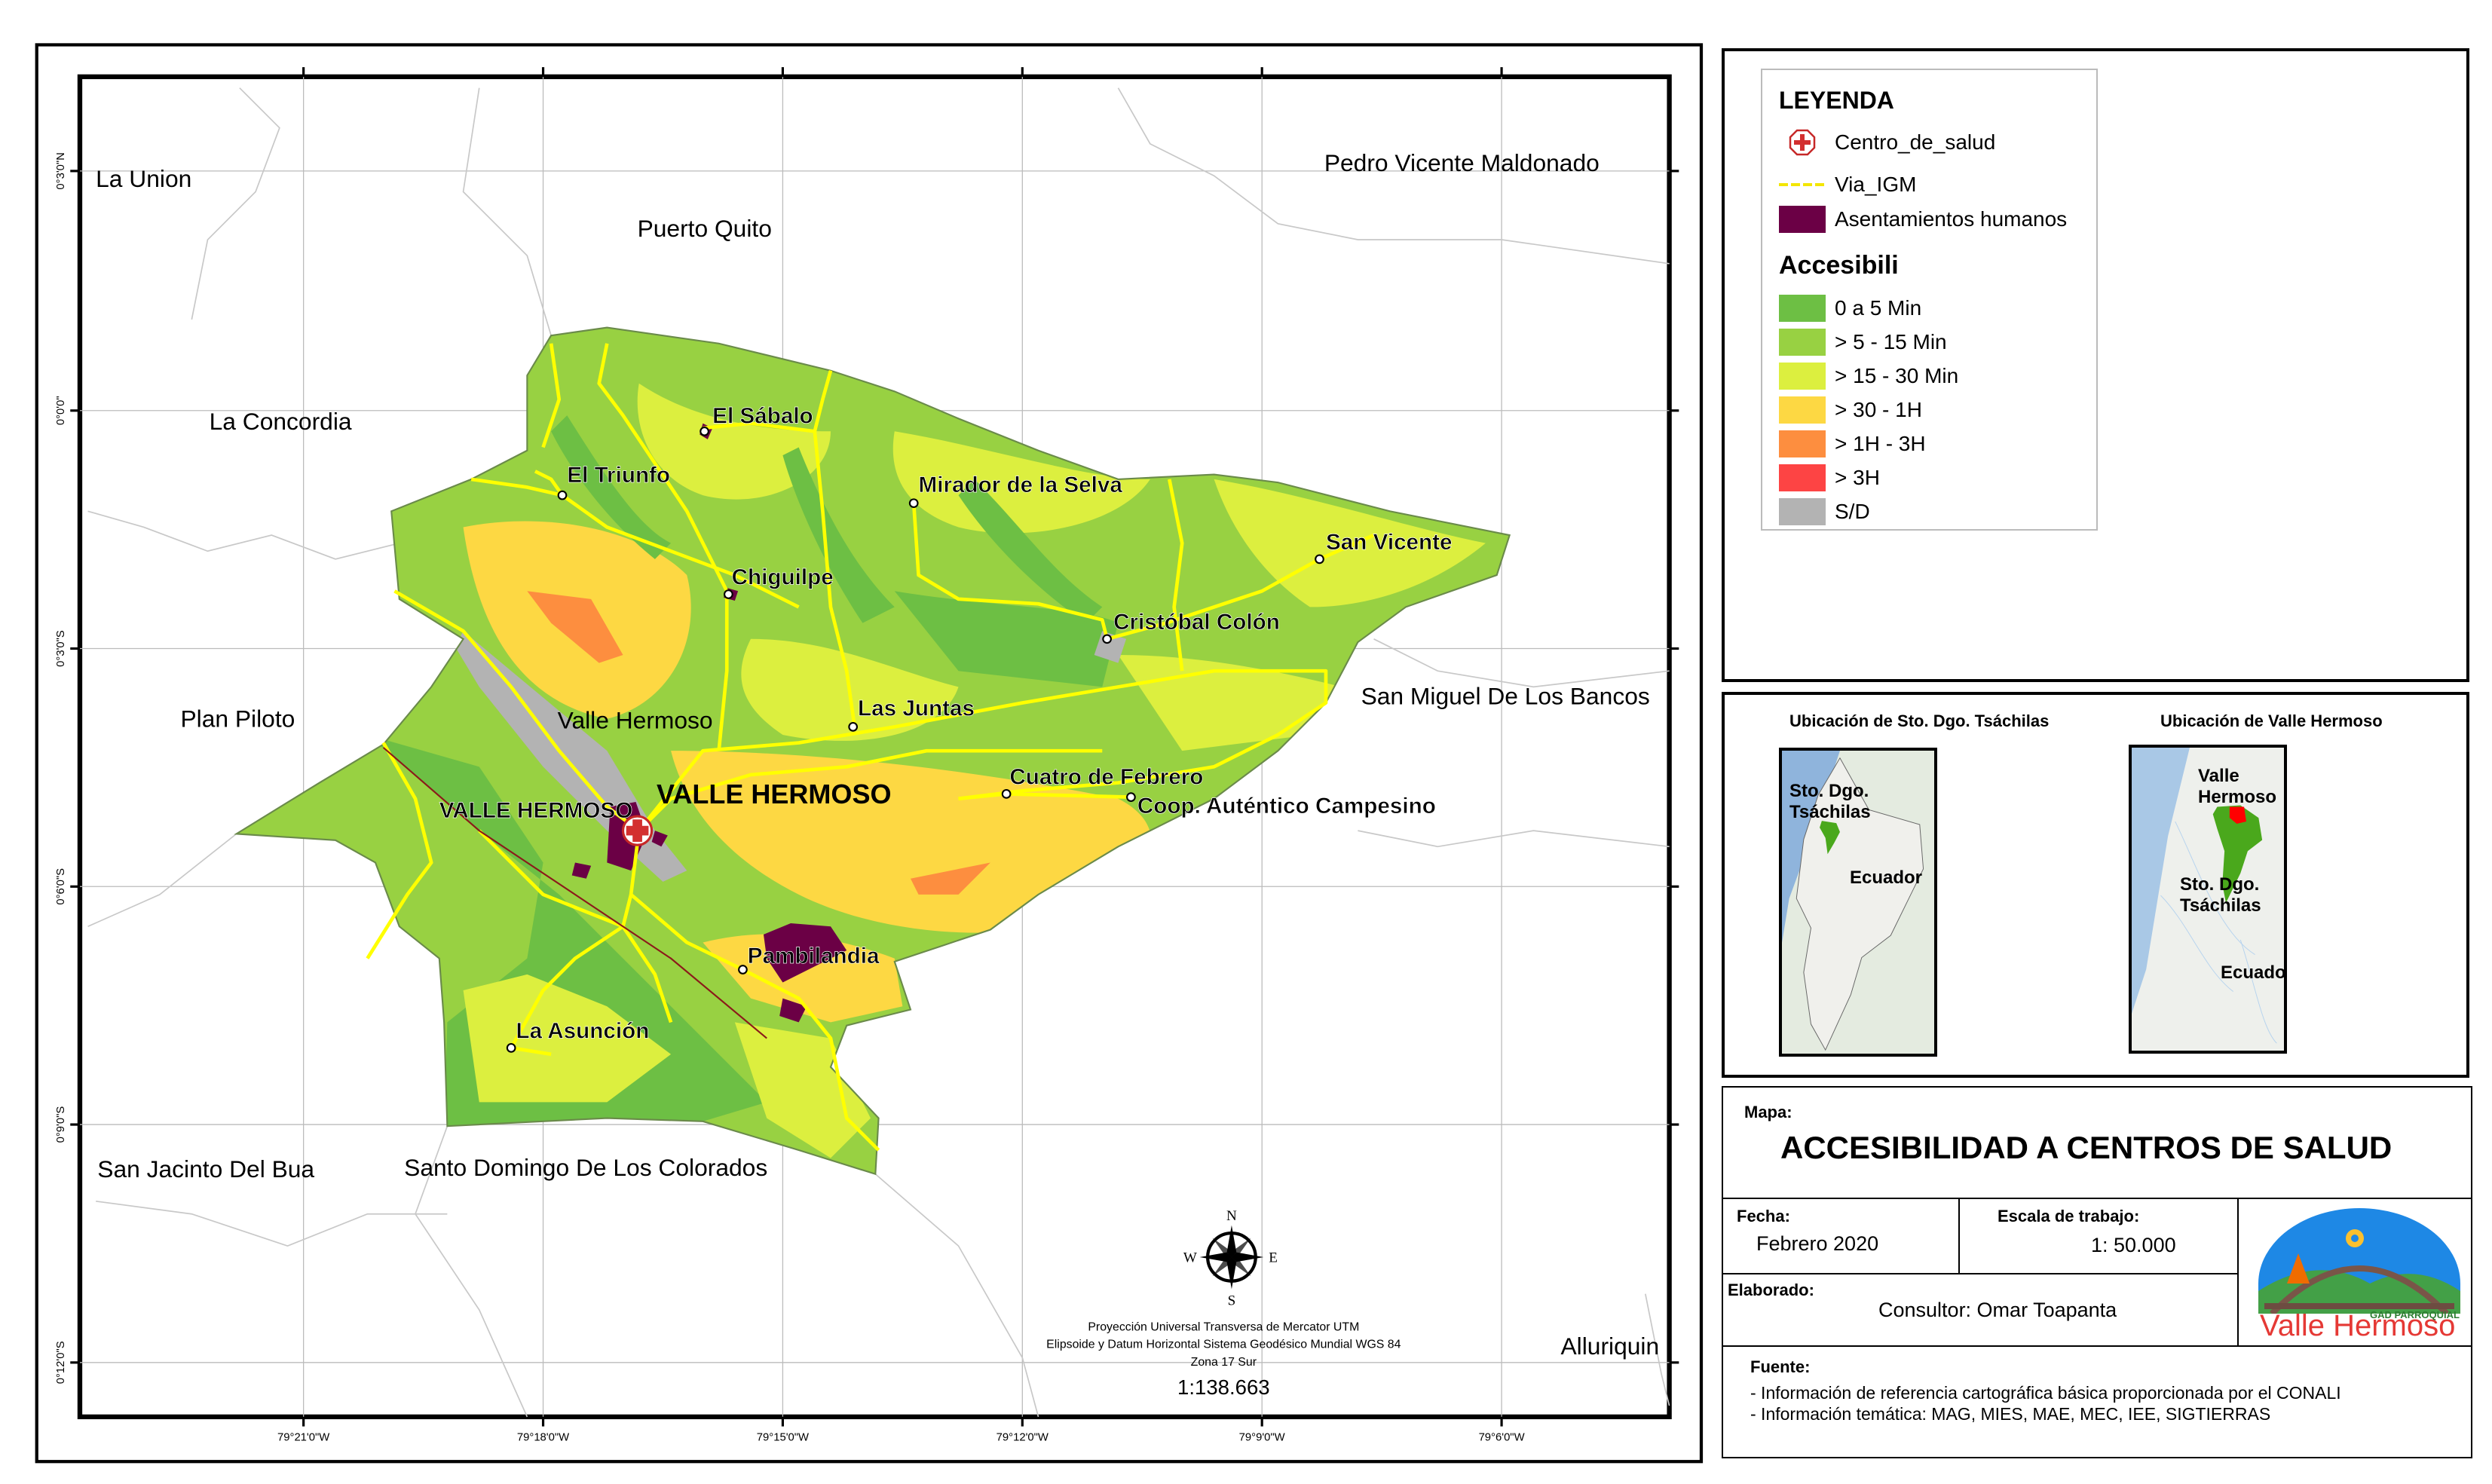  Describe the element at coordinates (535, 810) in the screenshot. I see `place-label: VALLE HERMOSO` at that location.